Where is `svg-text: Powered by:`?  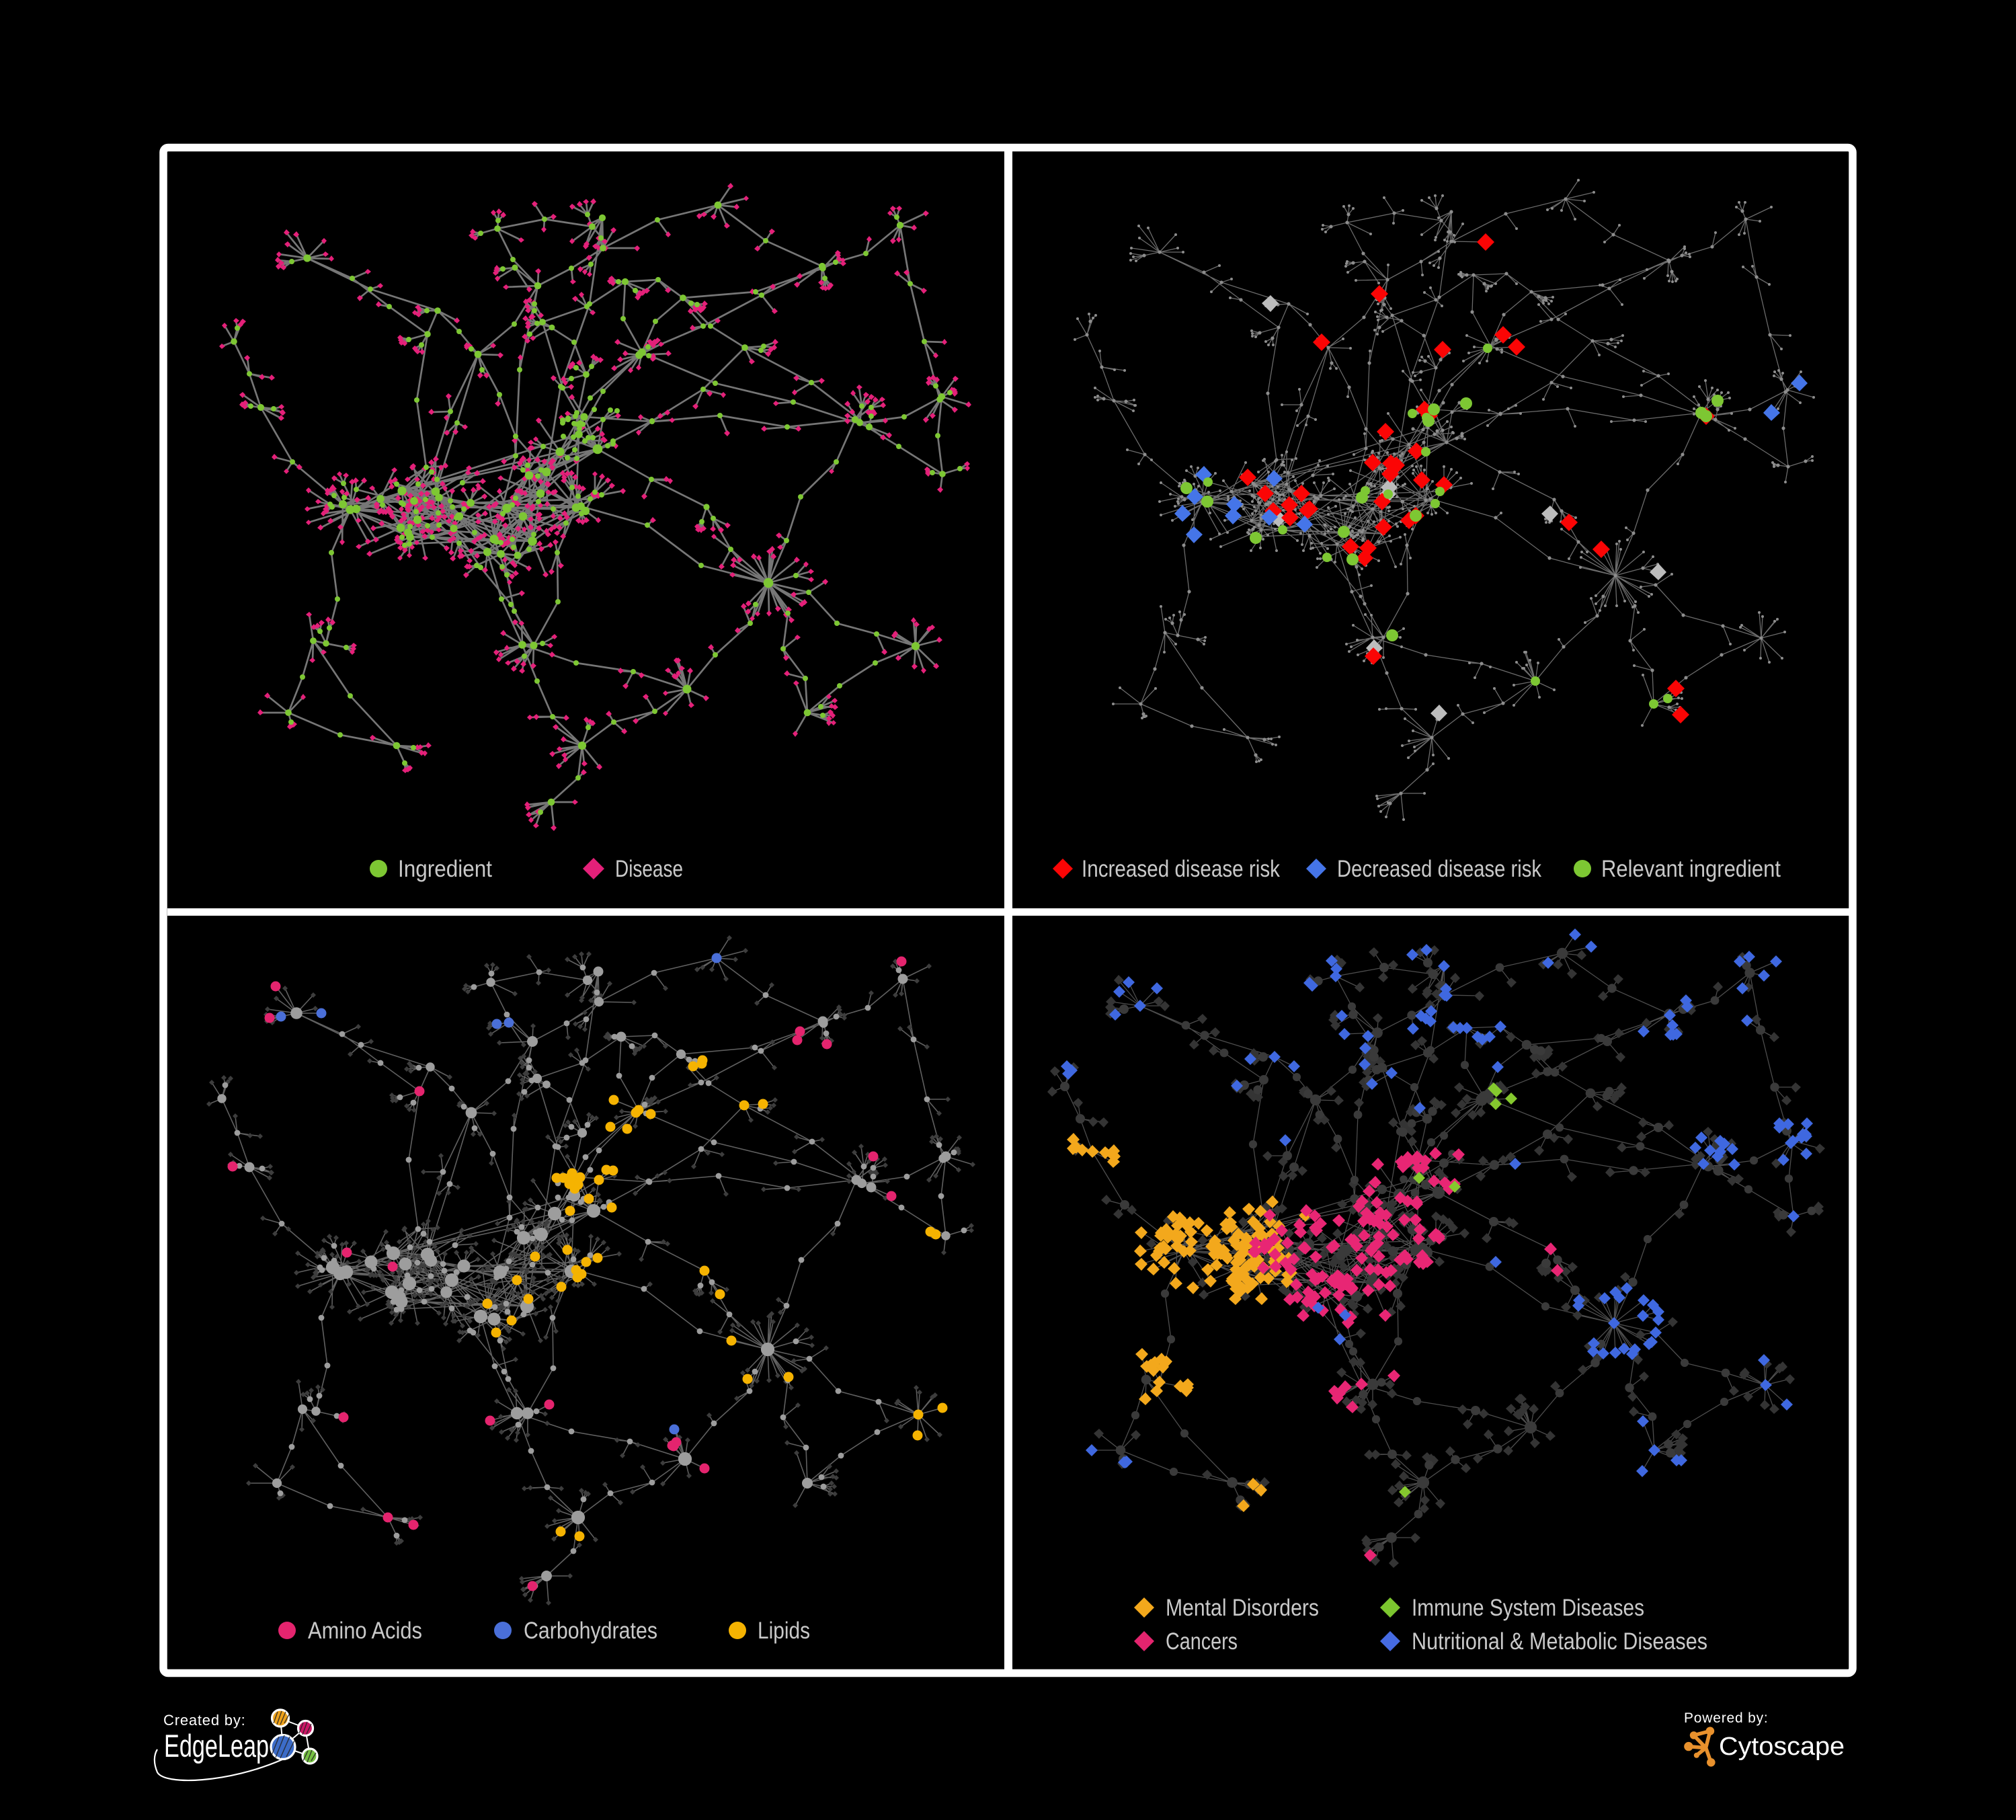
svg-text: Powered by: is located at coordinates (1726, 1718).